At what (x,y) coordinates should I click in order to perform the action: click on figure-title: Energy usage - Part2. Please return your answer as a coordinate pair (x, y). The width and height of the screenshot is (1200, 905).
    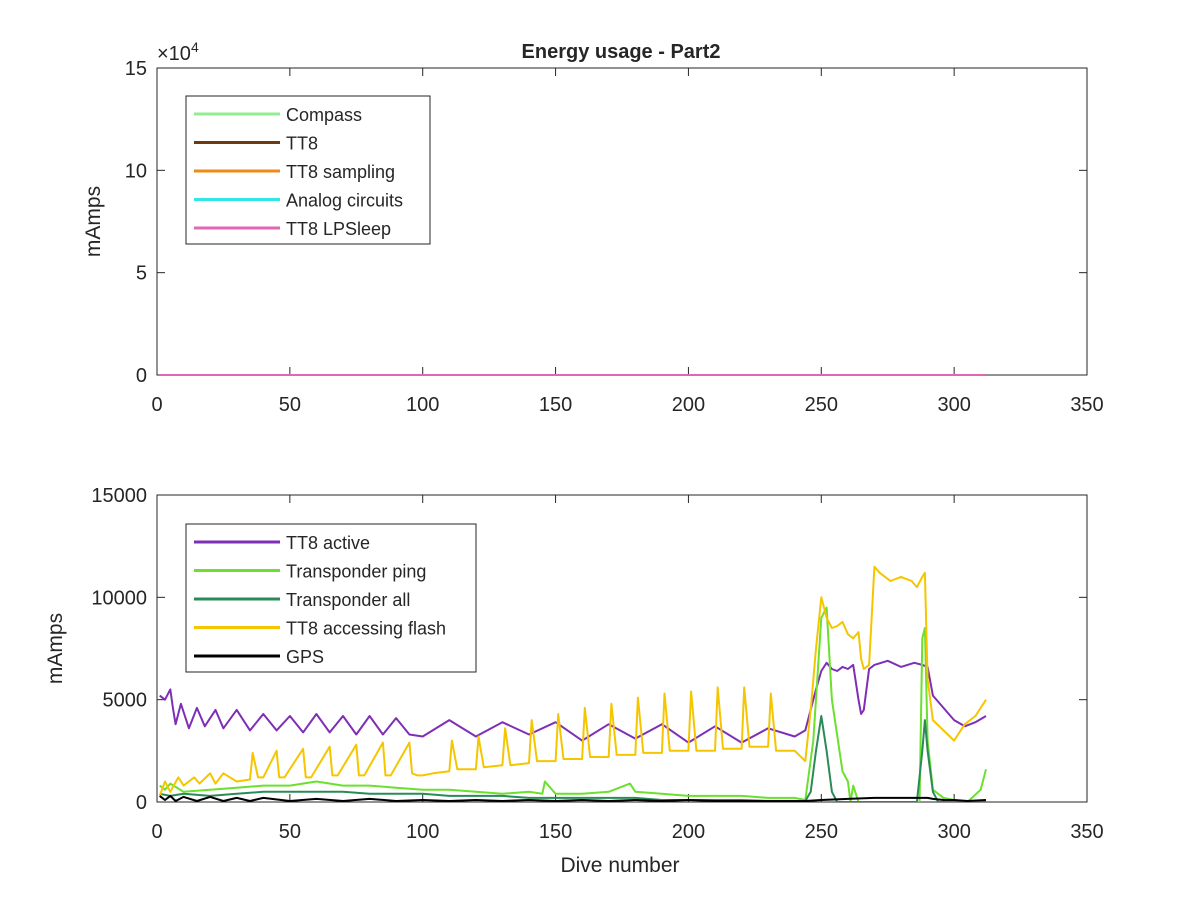
    Looking at the image, I should click on (621, 52).